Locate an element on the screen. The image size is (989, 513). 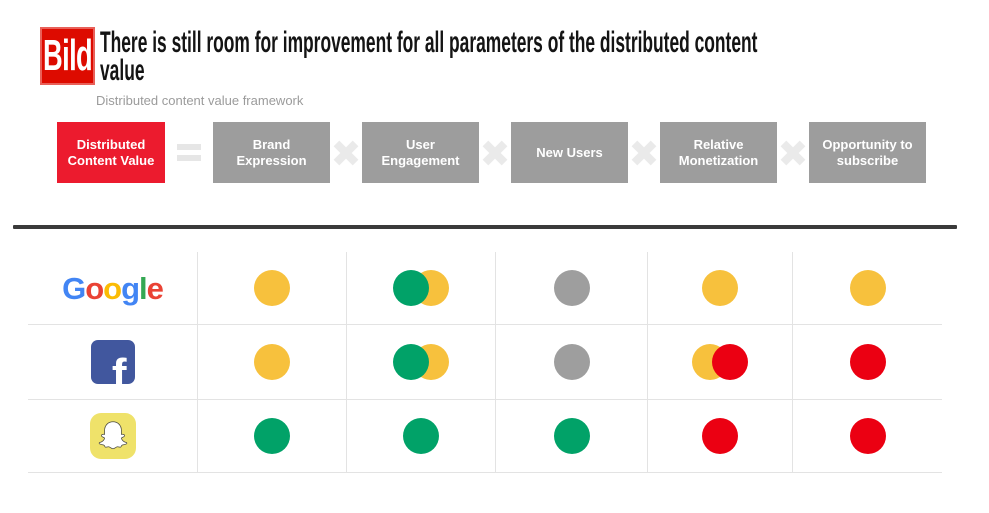
rating-cell-snapchat-user-engagement is located at coordinates (421, 436).